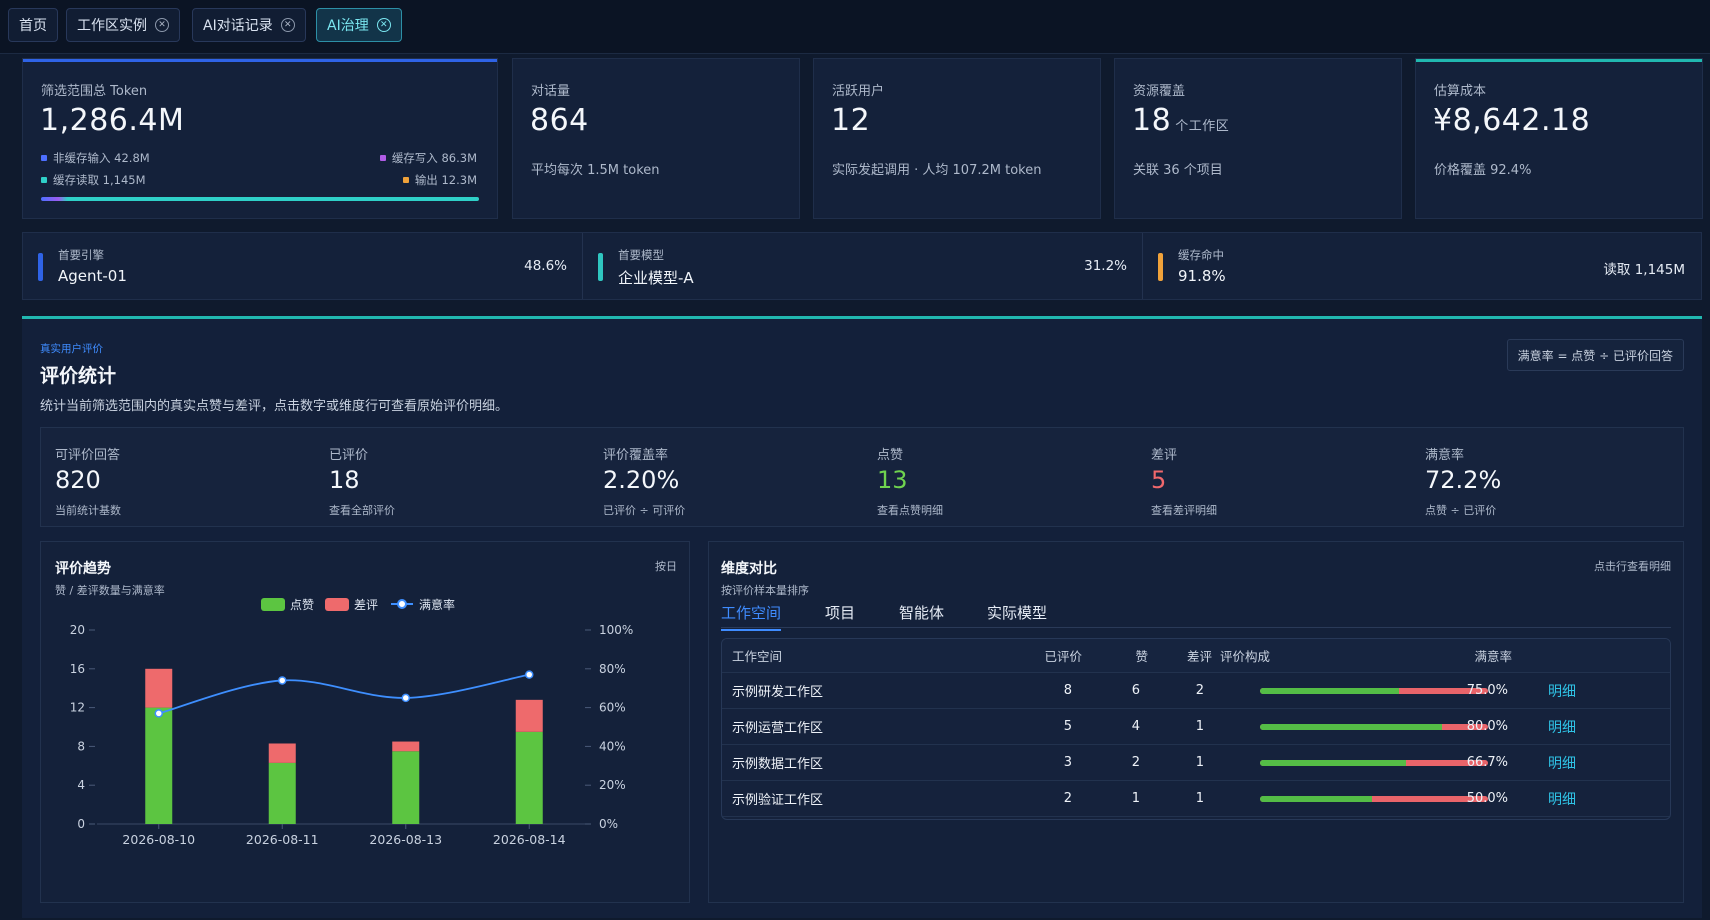  I want to click on rating-composition-bar, so click(1374, 727).